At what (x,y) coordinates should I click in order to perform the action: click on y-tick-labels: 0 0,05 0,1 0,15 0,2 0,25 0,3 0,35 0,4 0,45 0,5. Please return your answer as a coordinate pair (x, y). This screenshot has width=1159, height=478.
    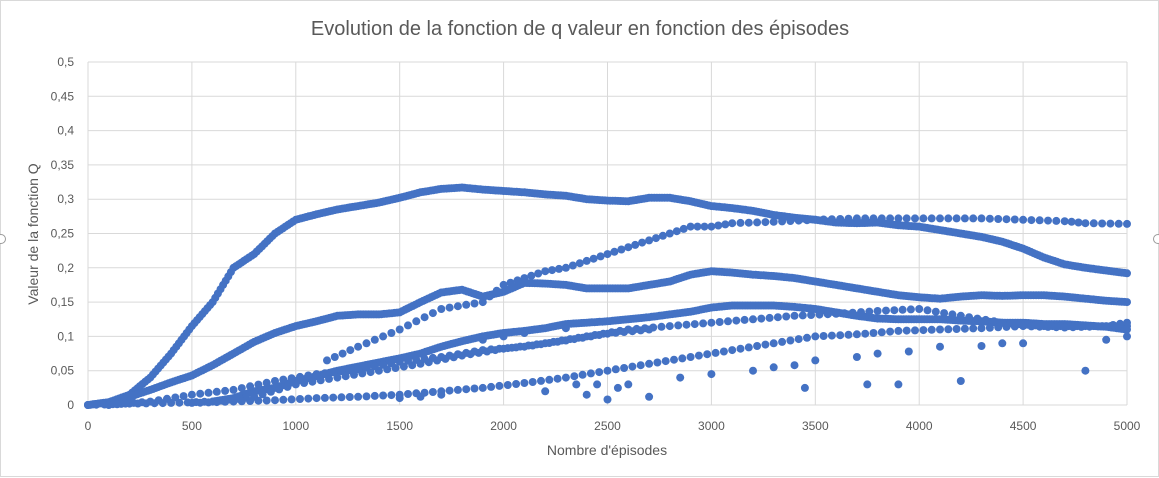
    Looking at the image, I should click on (63, 233).